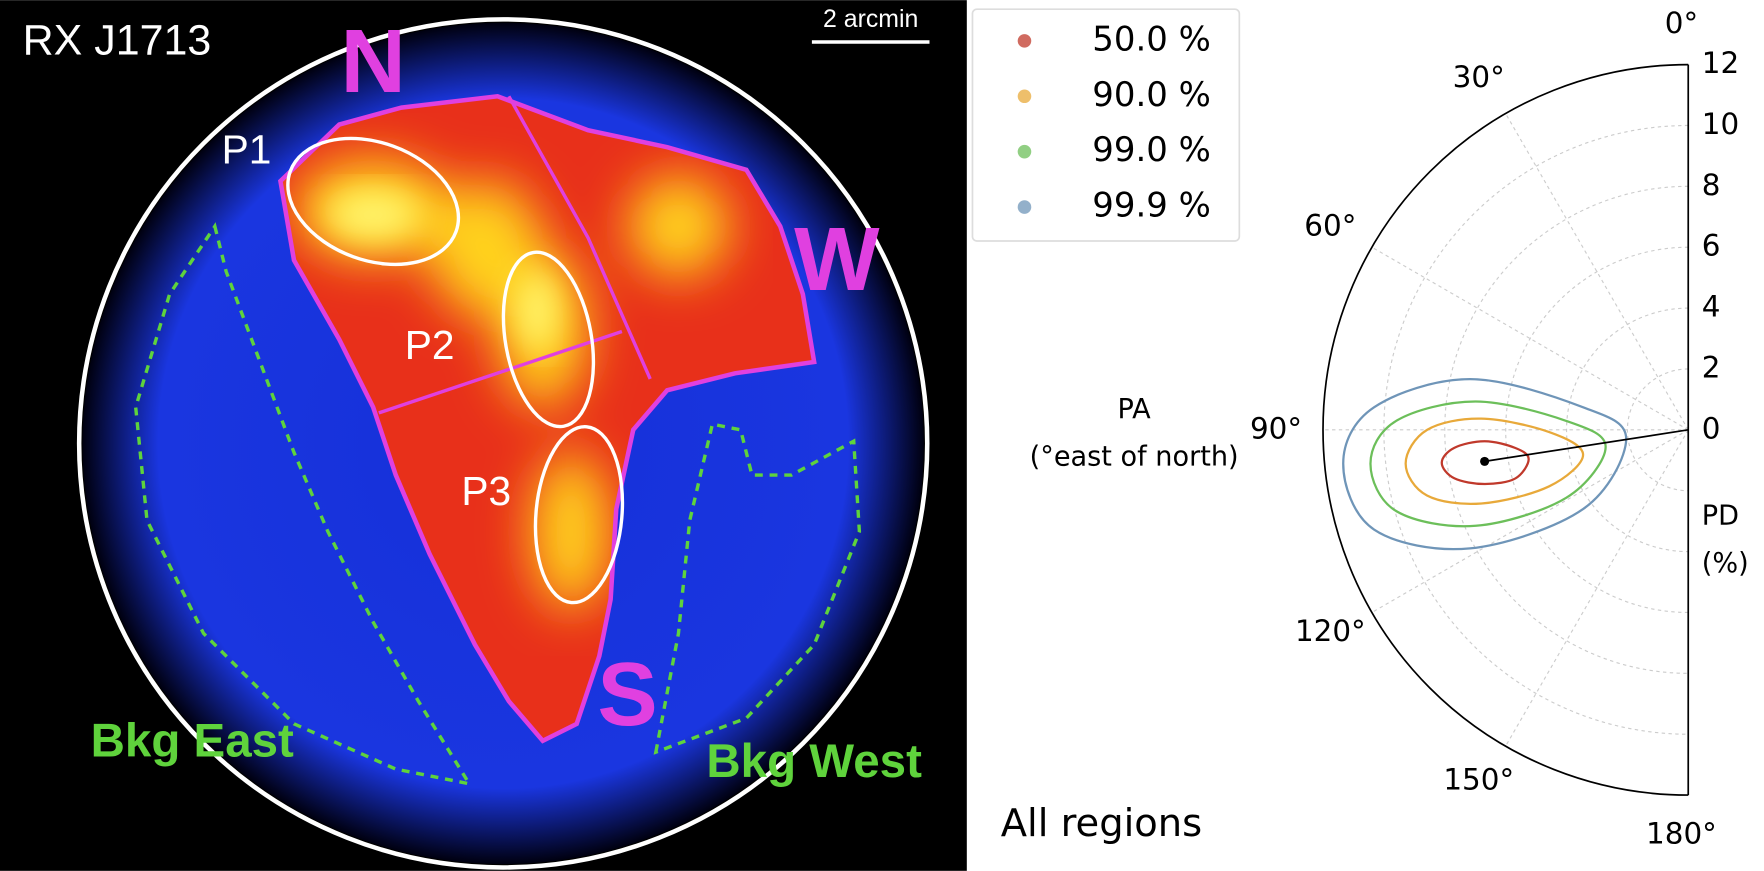  I want to click on theta-tick-label: 0°, so click(1681, 23).